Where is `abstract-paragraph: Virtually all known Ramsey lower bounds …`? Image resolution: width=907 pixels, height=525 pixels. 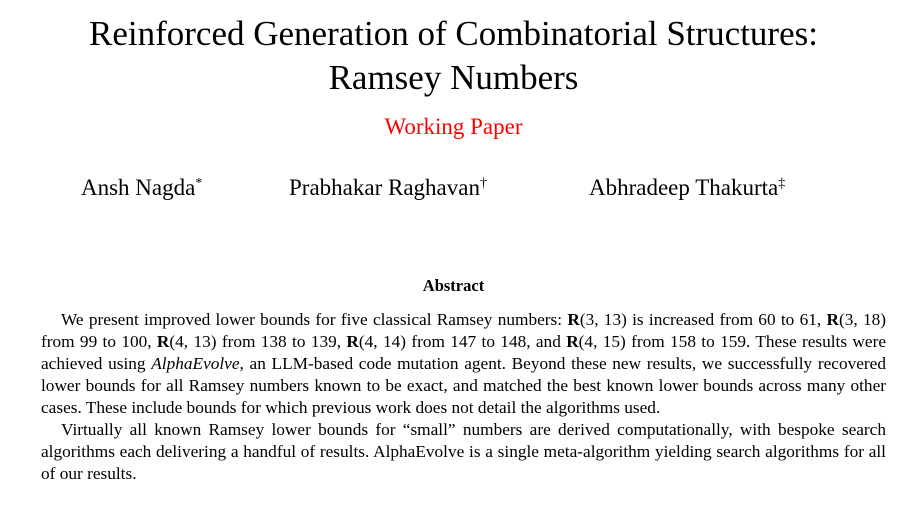 abstract-paragraph: Virtually all known Ramsey lower bounds … is located at coordinates (463, 452).